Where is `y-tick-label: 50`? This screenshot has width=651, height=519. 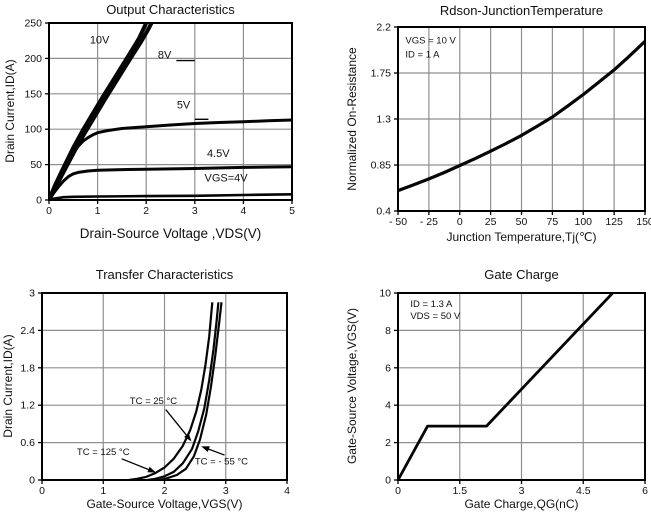 y-tick-label: 50 is located at coordinates (36, 165).